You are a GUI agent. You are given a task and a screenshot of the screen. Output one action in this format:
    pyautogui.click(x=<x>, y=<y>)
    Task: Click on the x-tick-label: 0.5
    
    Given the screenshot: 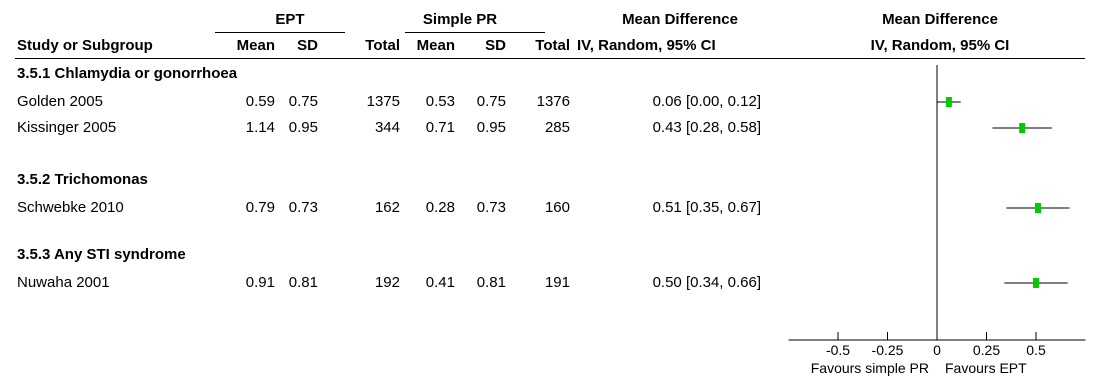 What is the action you would take?
    pyautogui.click(x=1036, y=350)
    